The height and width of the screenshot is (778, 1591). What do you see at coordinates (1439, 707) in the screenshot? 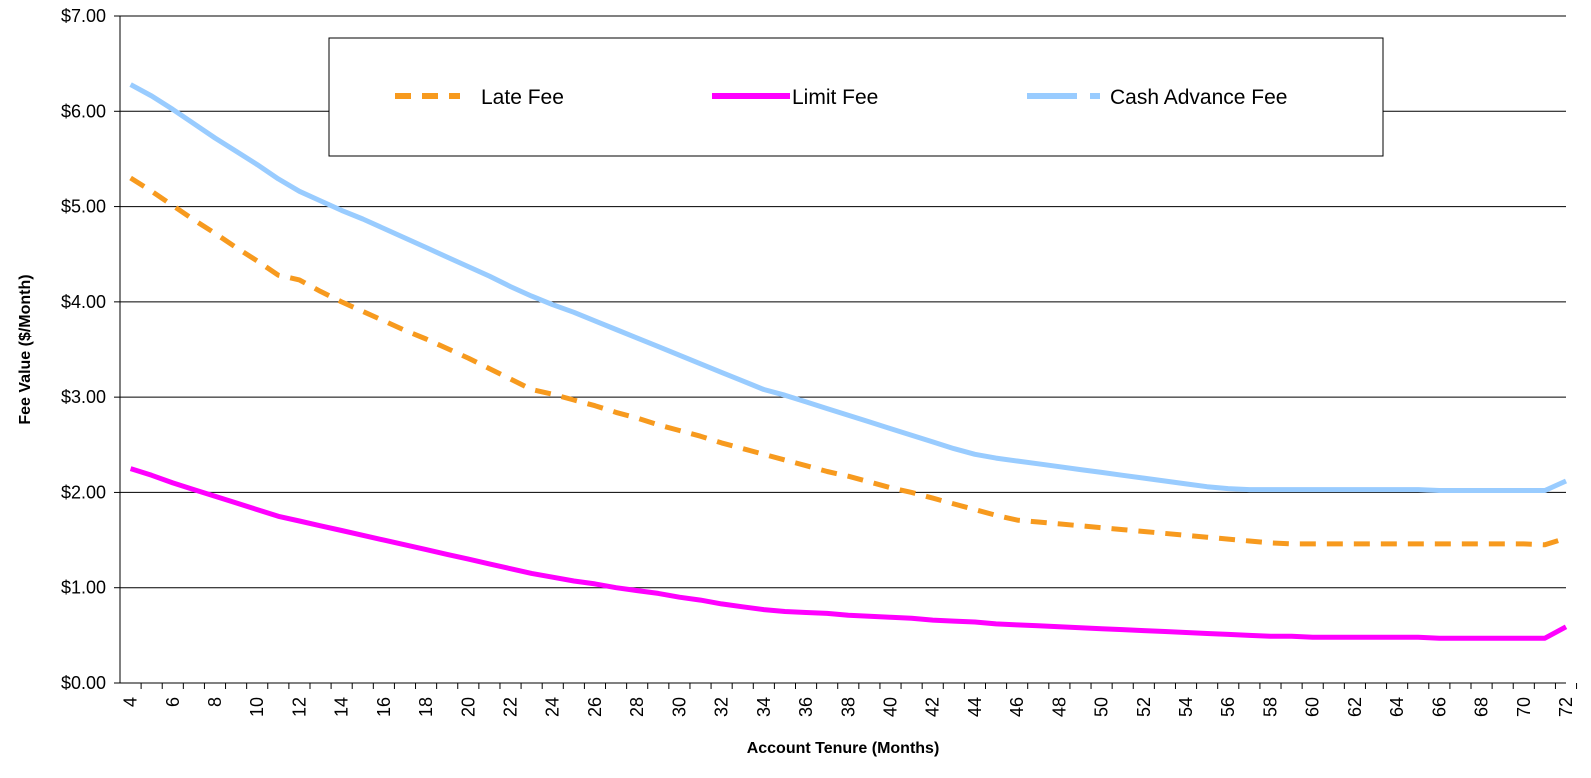
I see `x-tick-label: 66` at bounding box center [1439, 707].